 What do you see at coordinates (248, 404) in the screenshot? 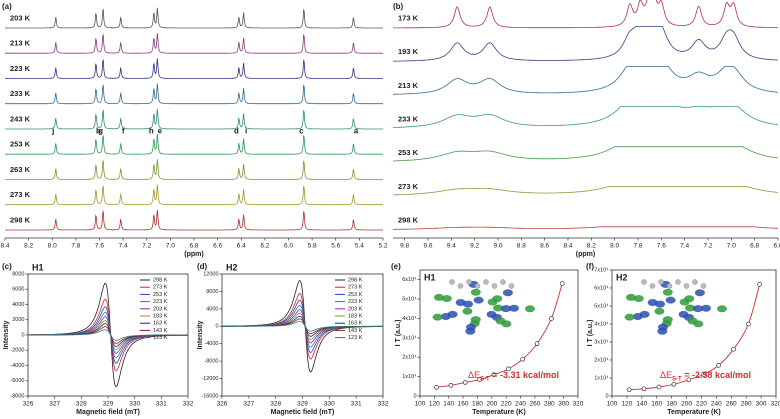
I see `x-tick-label: 327` at bounding box center [248, 404].